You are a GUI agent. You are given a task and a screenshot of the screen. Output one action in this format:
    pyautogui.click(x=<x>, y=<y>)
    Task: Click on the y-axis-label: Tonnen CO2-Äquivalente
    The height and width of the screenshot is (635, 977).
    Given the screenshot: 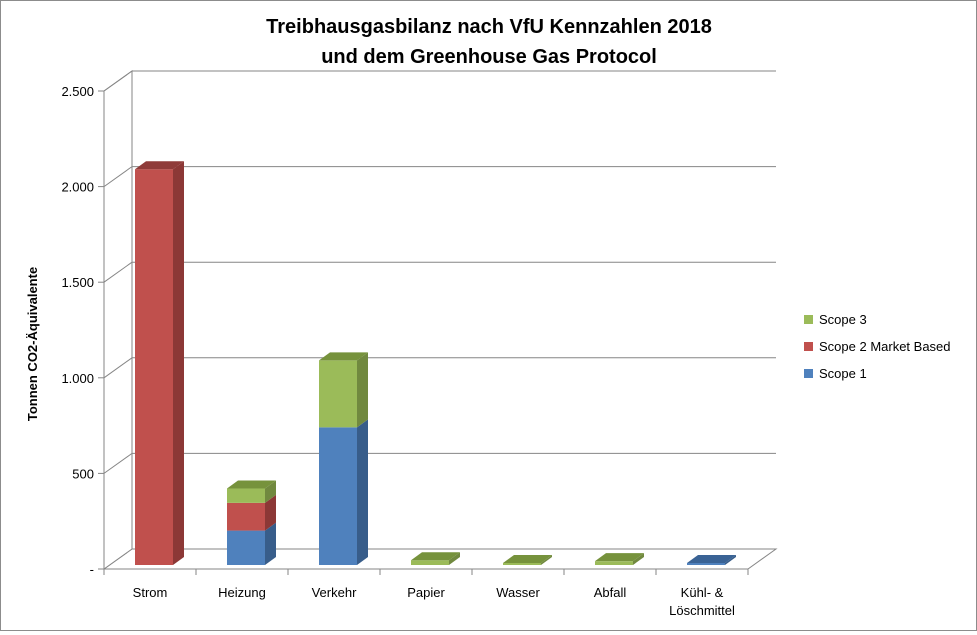 What is the action you would take?
    pyautogui.click(x=32, y=344)
    